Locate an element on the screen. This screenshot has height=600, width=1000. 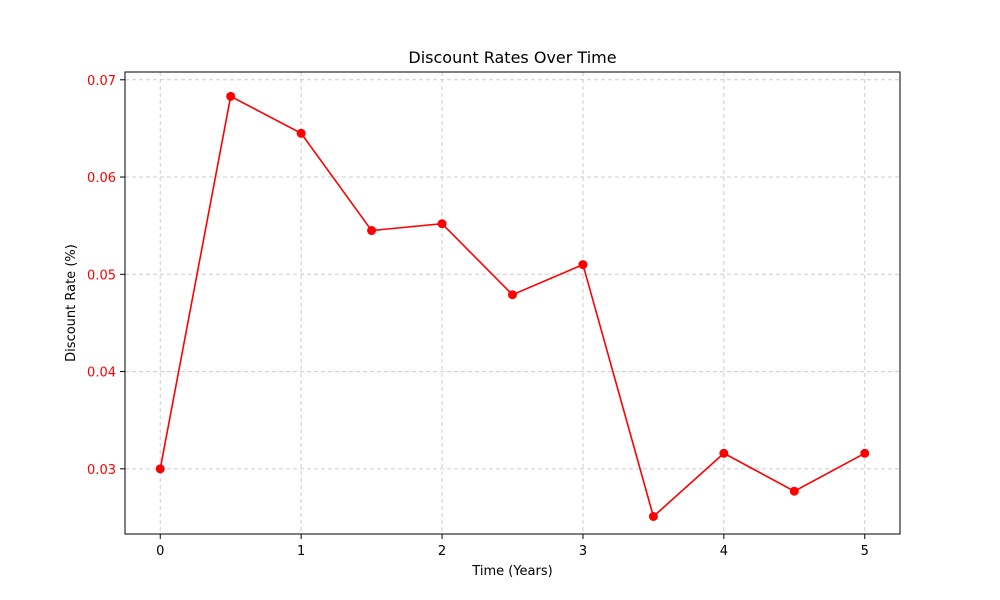
x-tick-label: 0 is located at coordinates (160, 551).